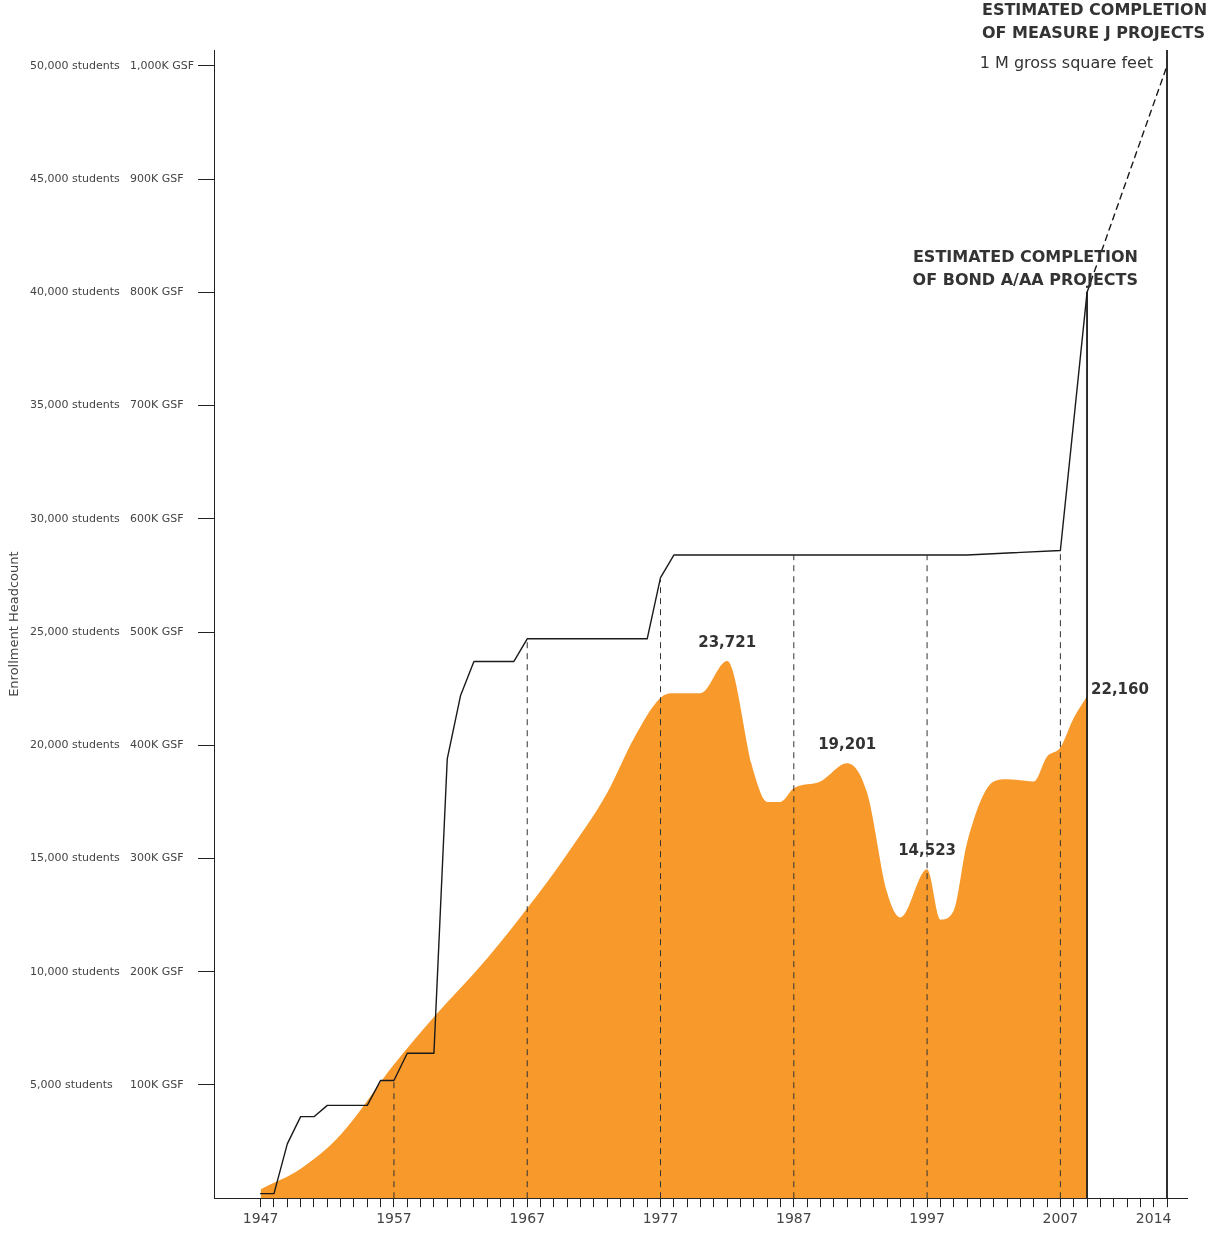  I want to click on y2-tick-label: 800K GSF, so click(157, 292).